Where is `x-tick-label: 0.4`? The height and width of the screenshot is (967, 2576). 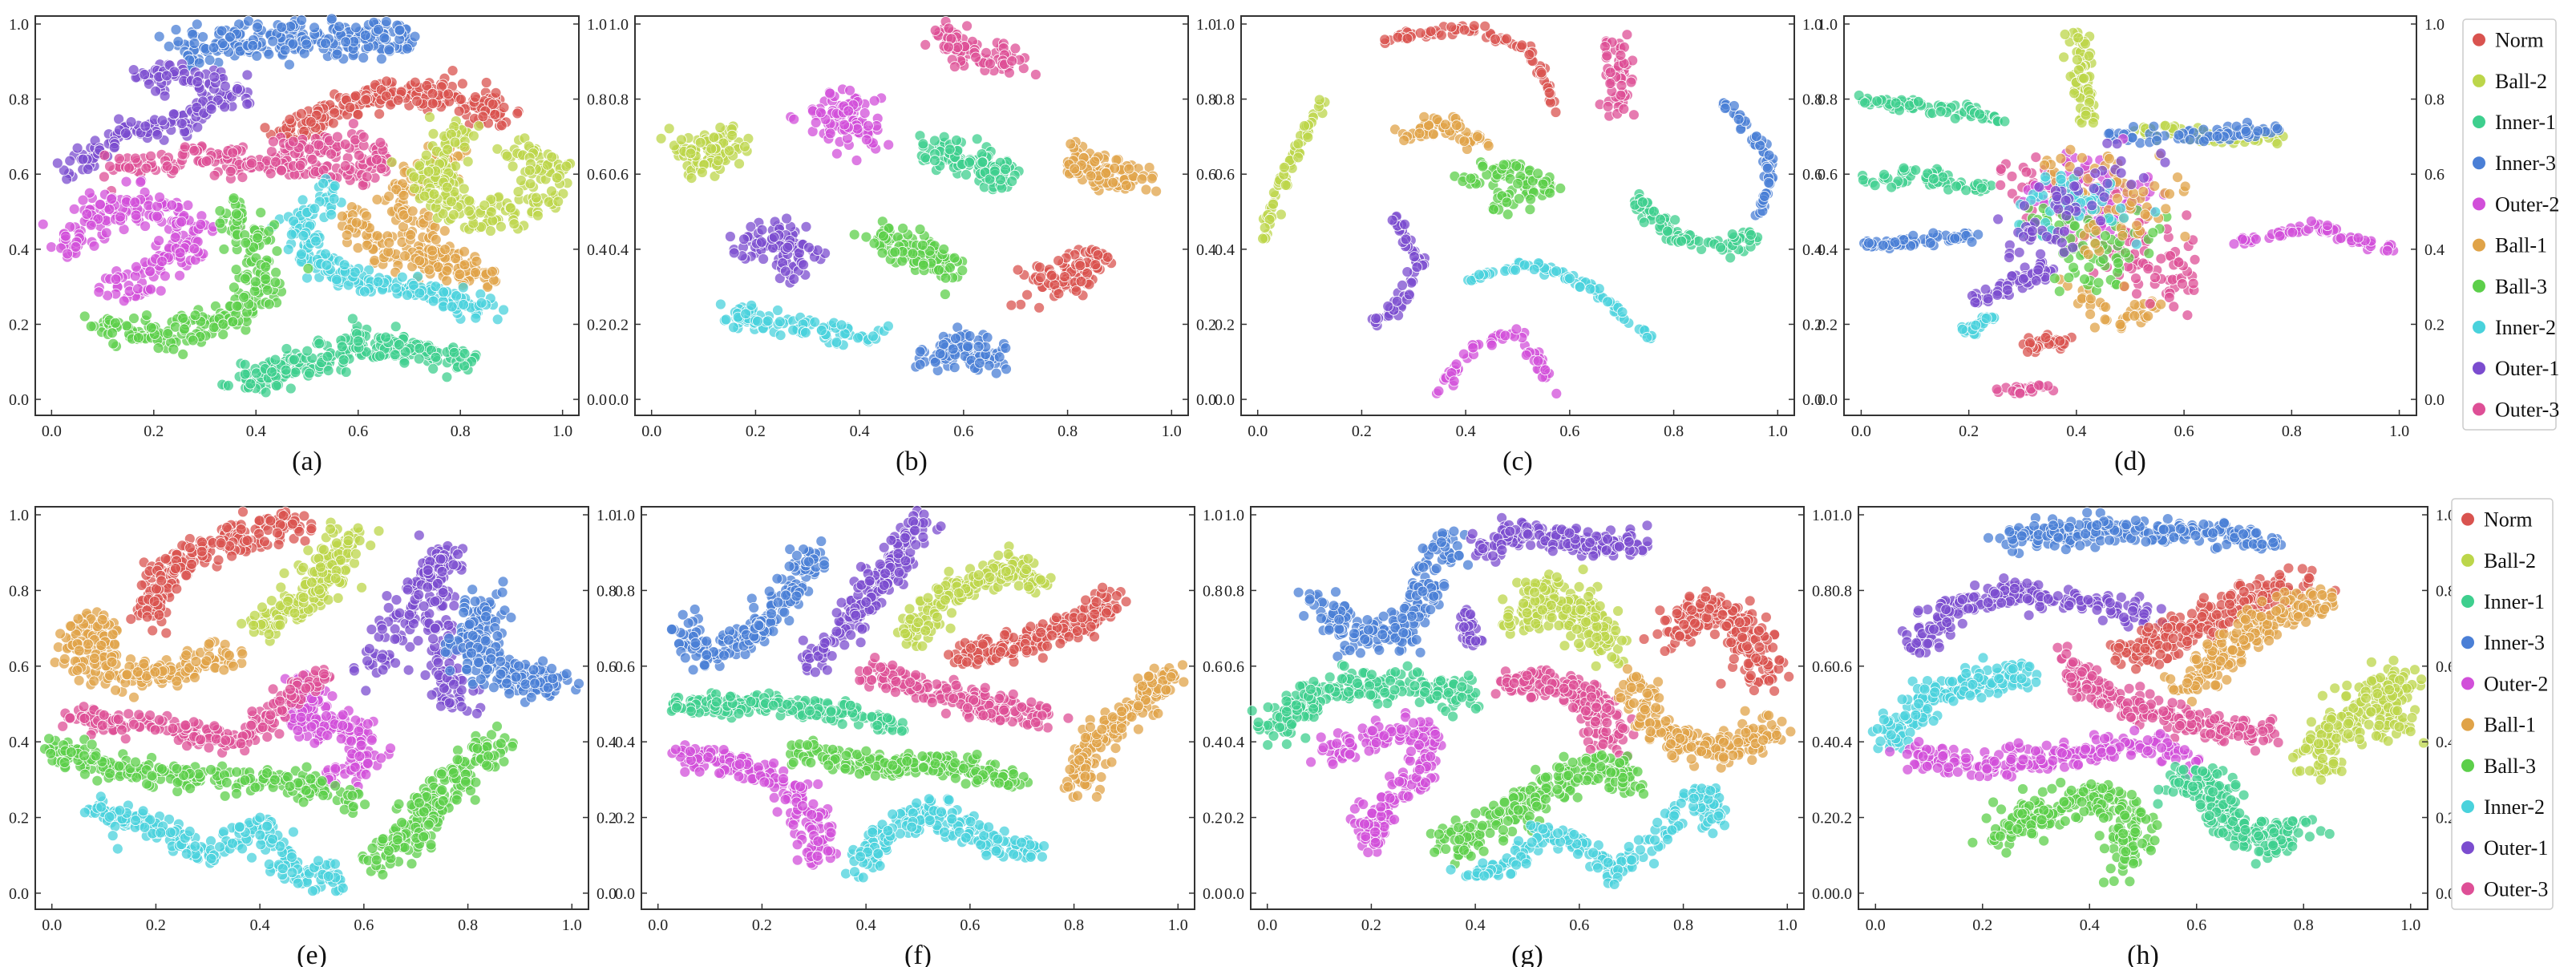 x-tick-label: 0.4 is located at coordinates (1466, 431).